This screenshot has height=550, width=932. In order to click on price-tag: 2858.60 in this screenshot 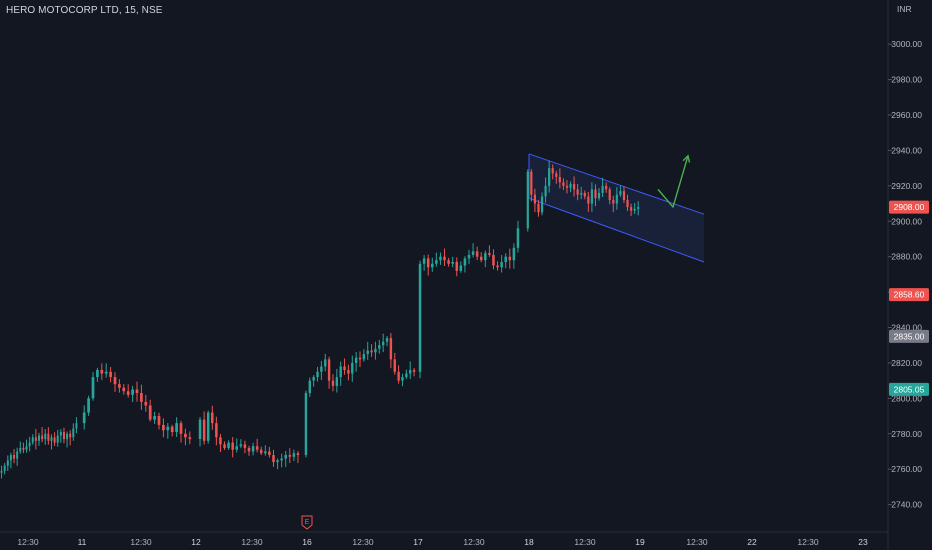, I will do `click(909, 295)`.